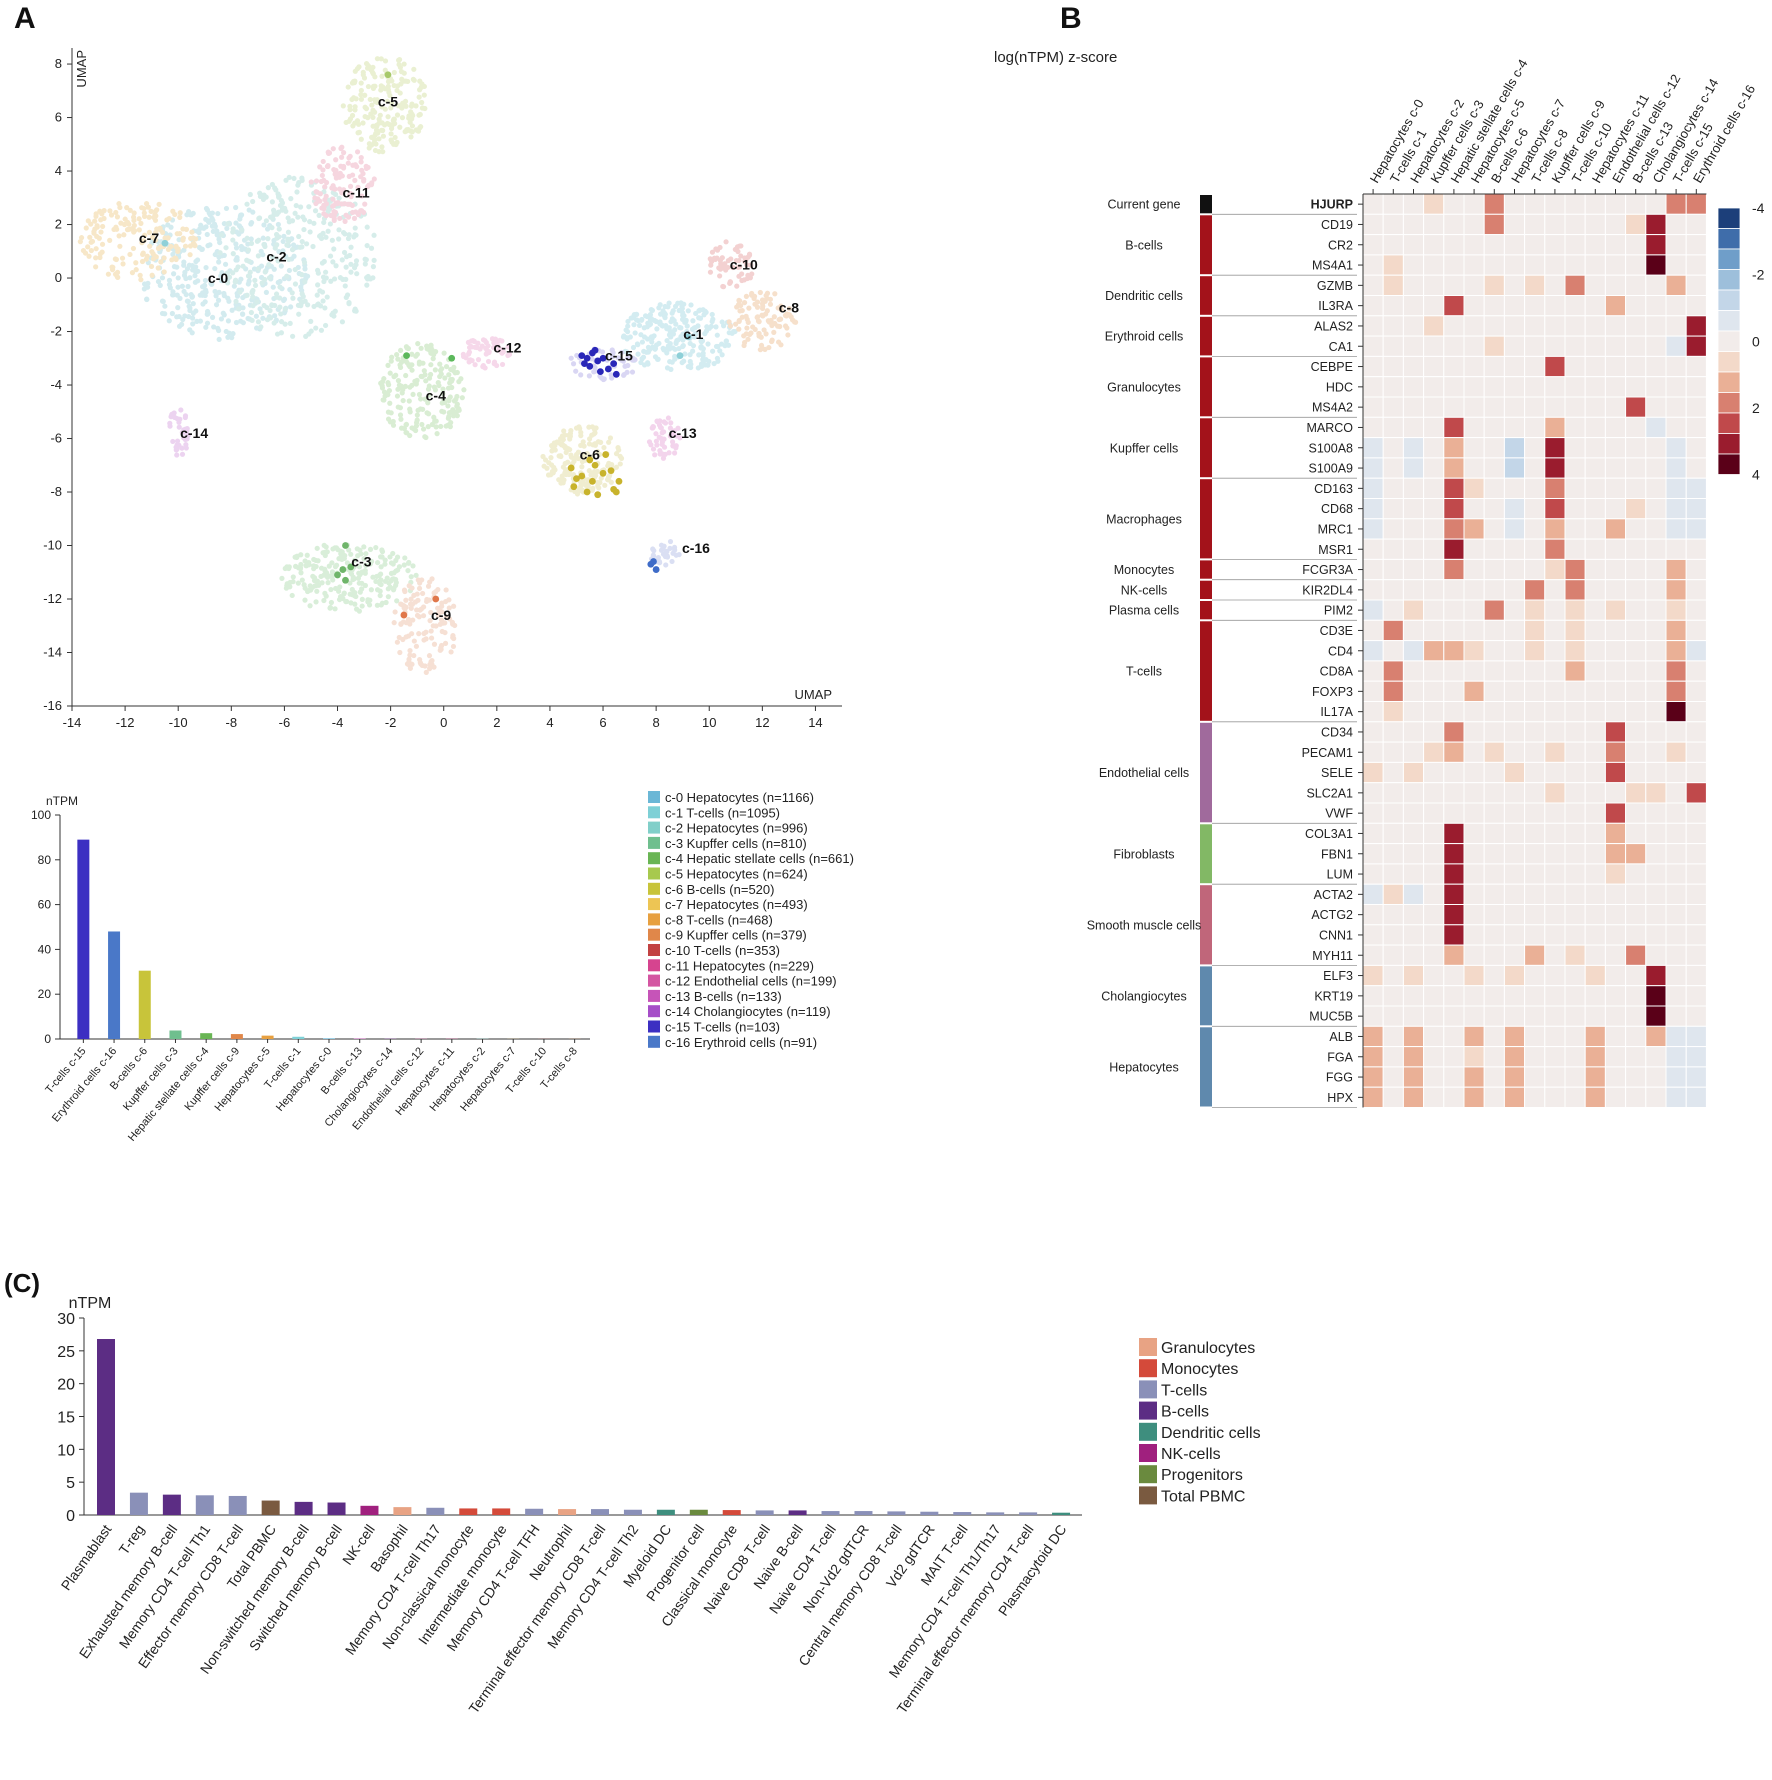  Describe the element at coordinates (1144, 519) in the screenshot. I see `heatmap-group-label: Macrophages` at that location.